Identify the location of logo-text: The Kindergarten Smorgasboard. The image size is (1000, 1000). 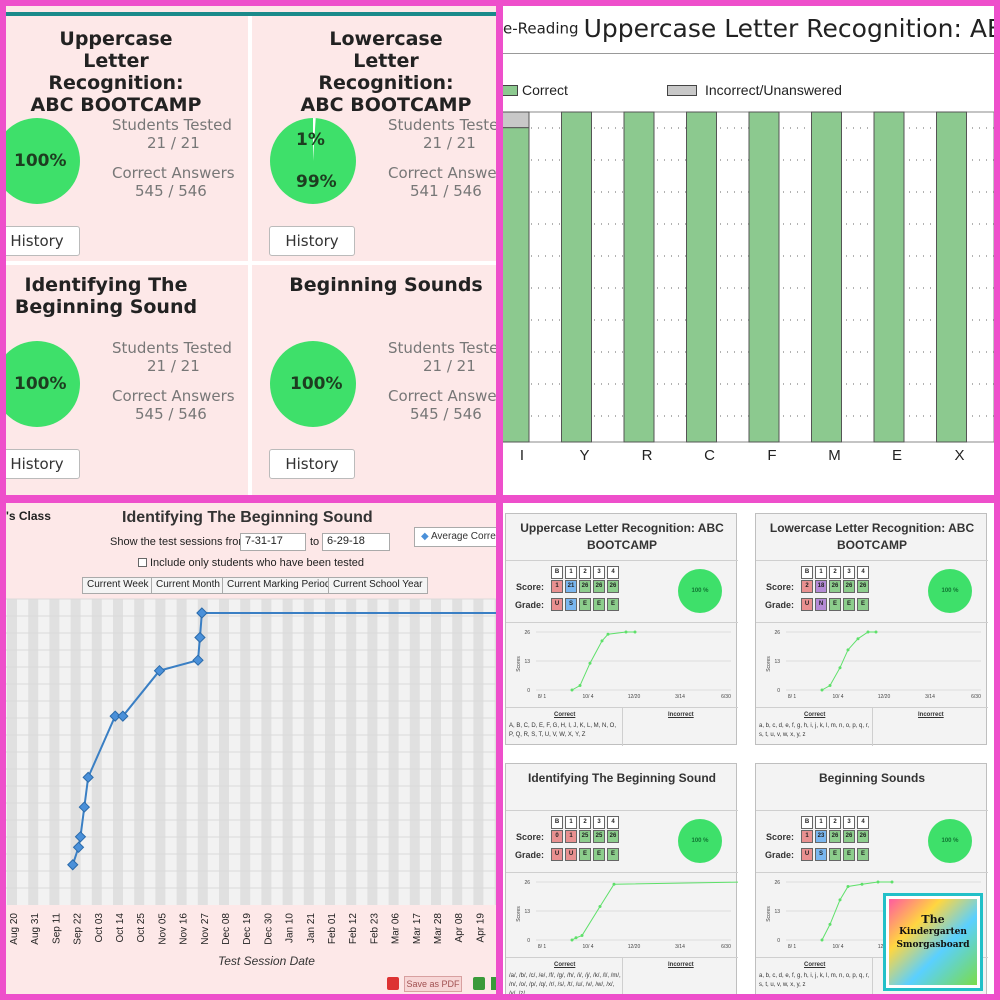
(933, 932).